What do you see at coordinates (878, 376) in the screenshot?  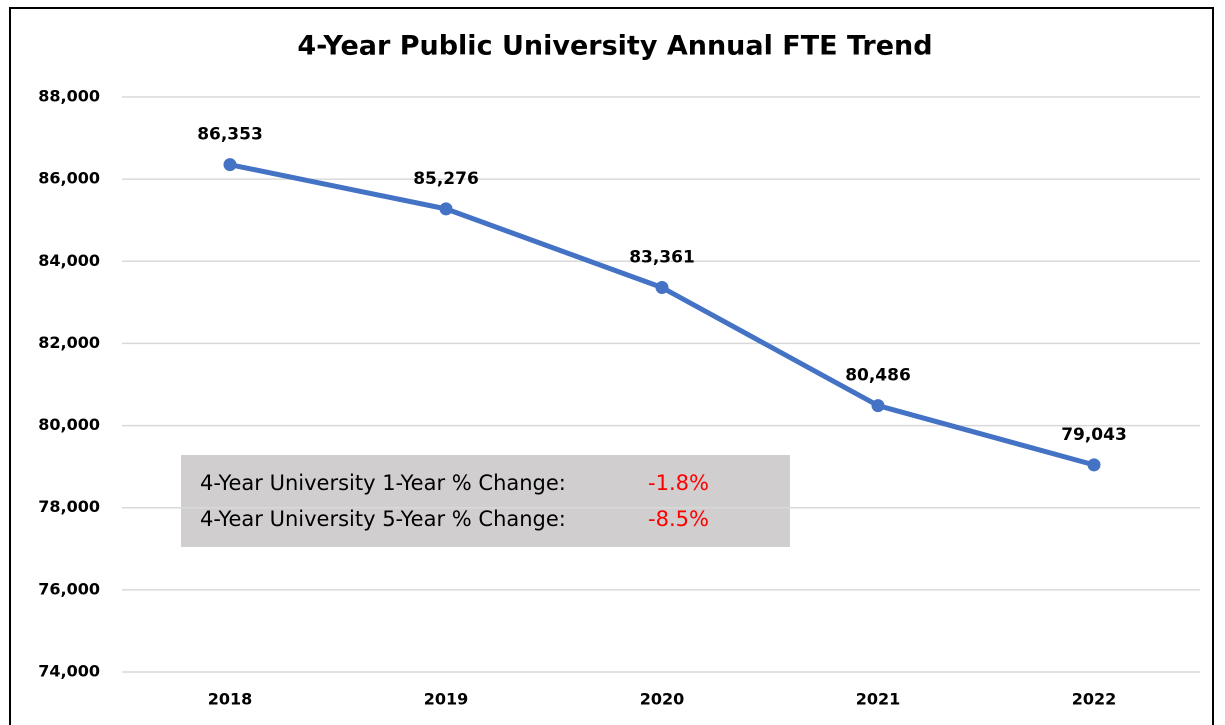 I see `data-label: 80,486` at bounding box center [878, 376].